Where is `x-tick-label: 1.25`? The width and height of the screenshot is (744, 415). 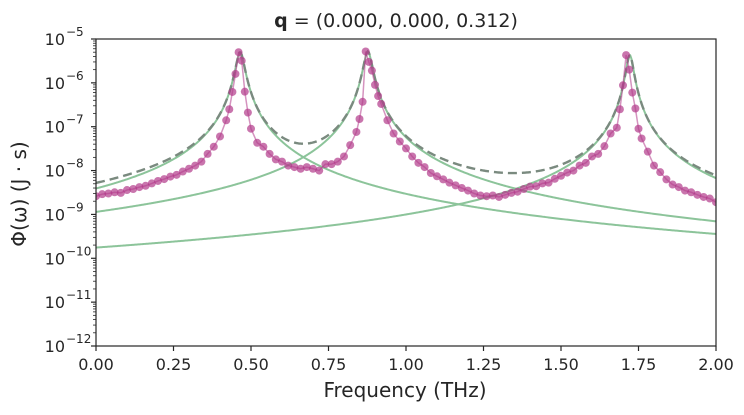
x-tick-label: 1.25 is located at coordinates (484, 364).